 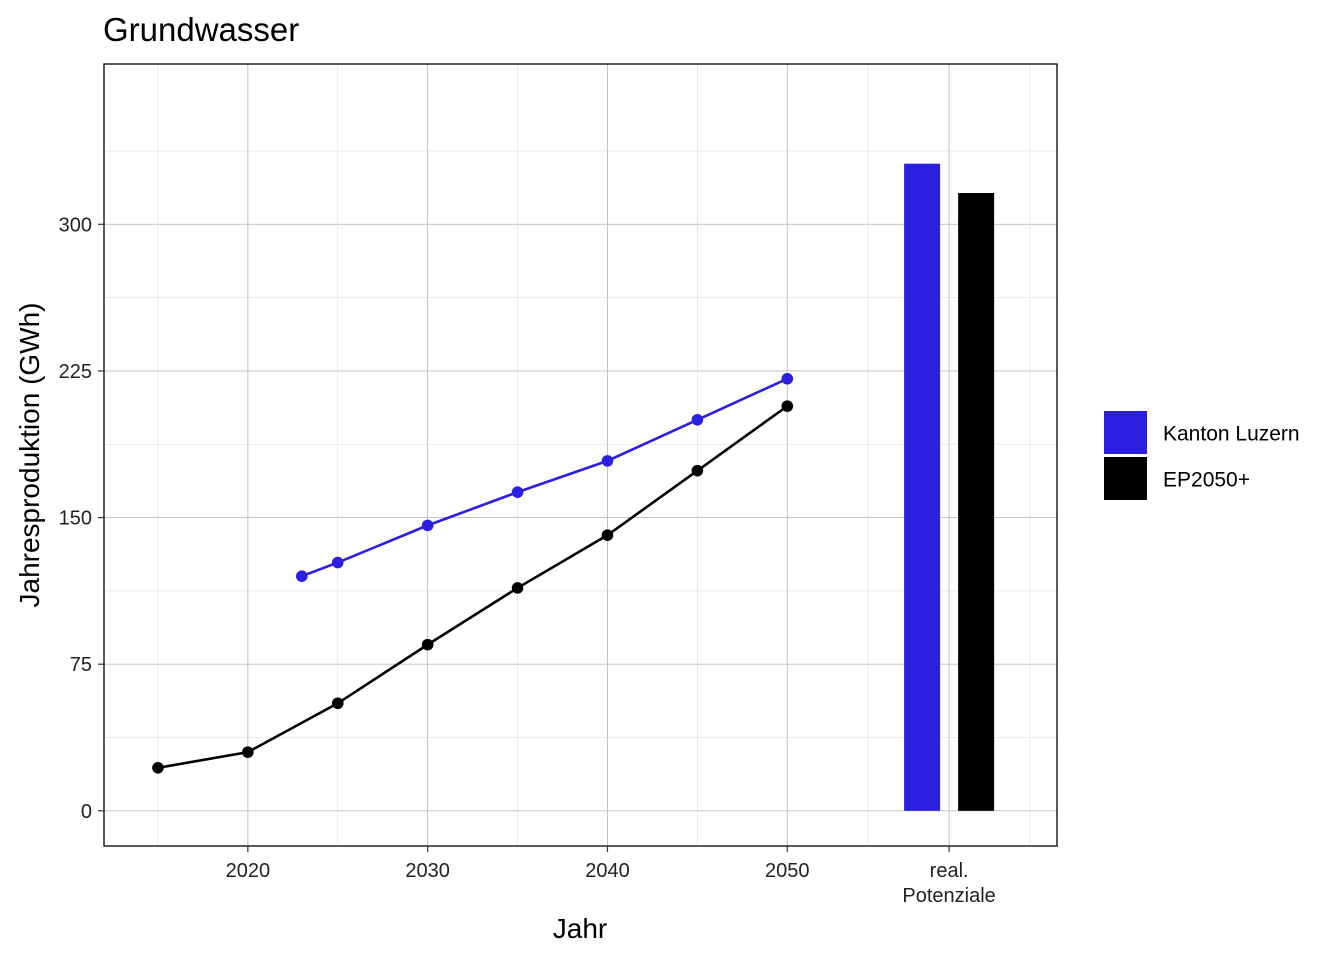 What do you see at coordinates (1231, 434) in the screenshot?
I see `legend-label-kanton-luzern: Kanton Luzern` at bounding box center [1231, 434].